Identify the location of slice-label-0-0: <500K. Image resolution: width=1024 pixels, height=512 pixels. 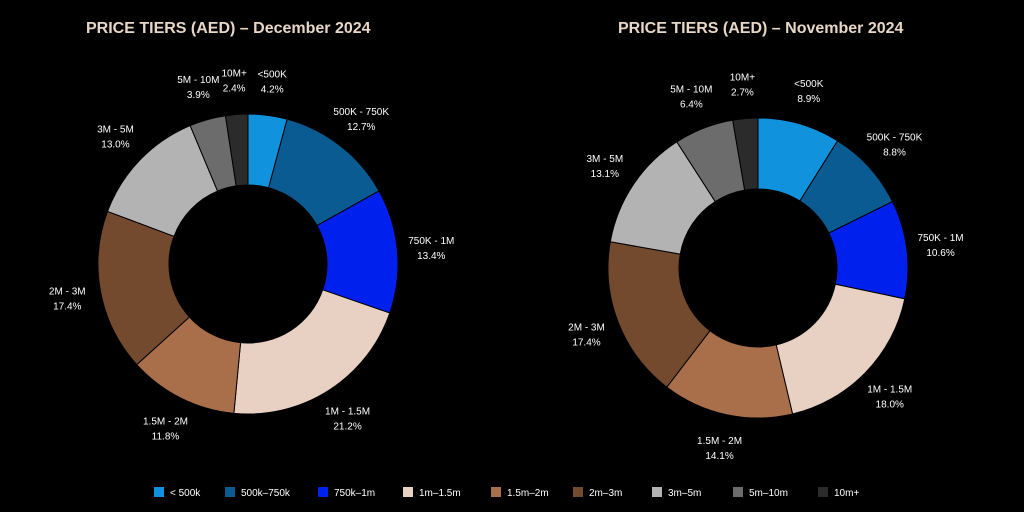
(273, 75).